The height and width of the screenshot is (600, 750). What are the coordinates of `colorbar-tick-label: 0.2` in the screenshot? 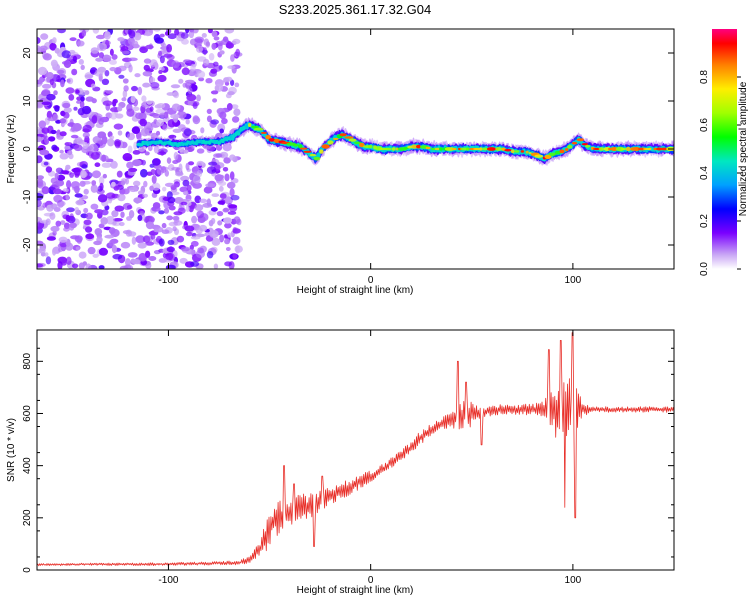 It's located at (704, 221).